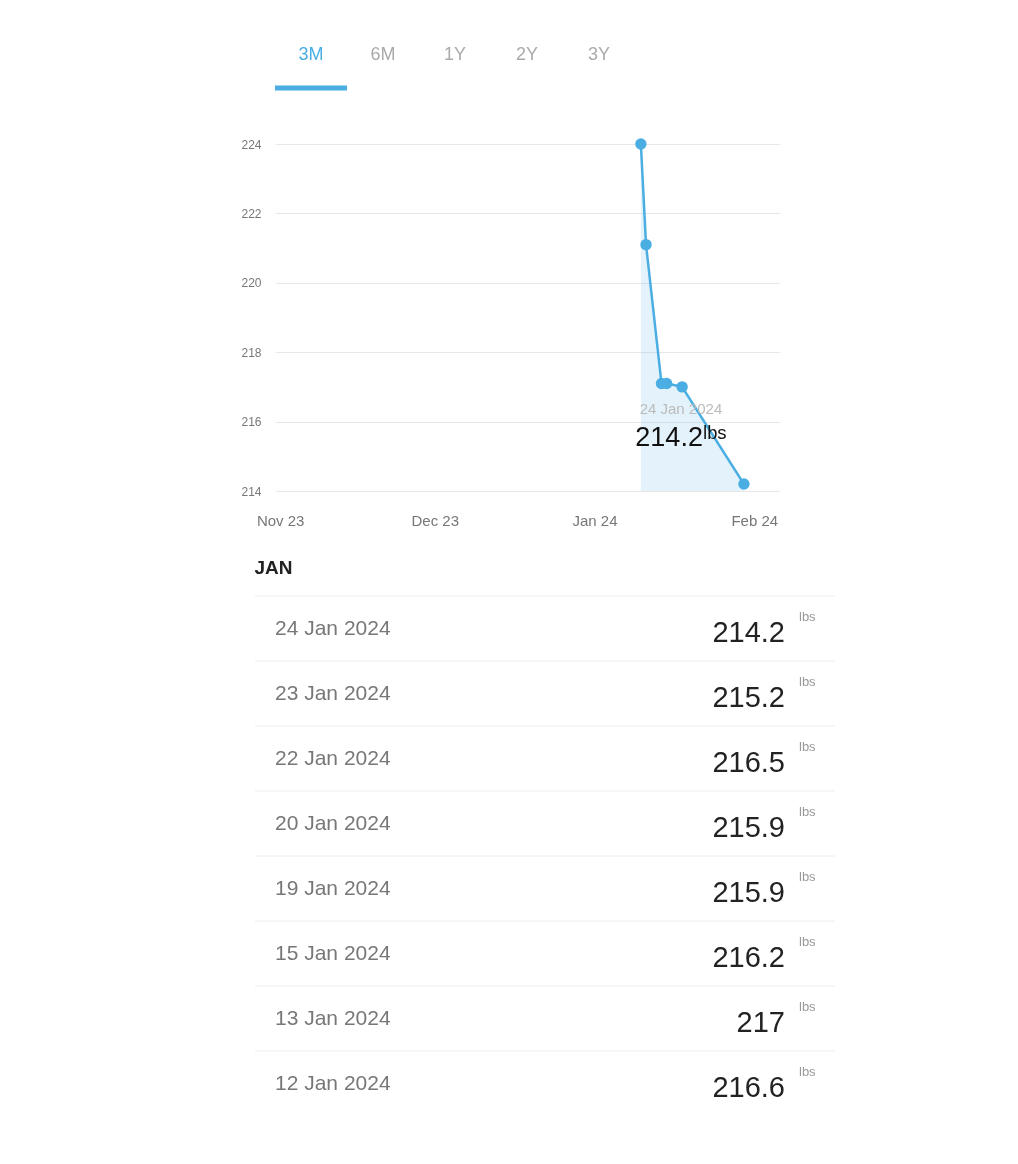  What do you see at coordinates (760, 1021) in the screenshot?
I see `data-label: 217` at bounding box center [760, 1021].